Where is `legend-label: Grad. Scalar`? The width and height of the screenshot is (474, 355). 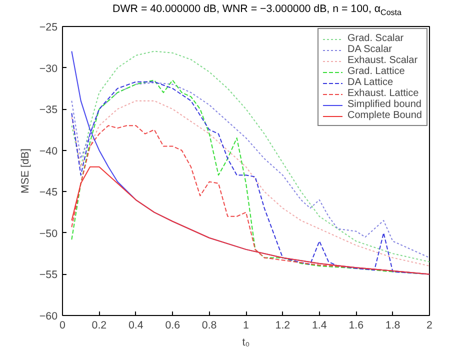
legend-label: Grad. Scalar is located at coordinates (376, 38).